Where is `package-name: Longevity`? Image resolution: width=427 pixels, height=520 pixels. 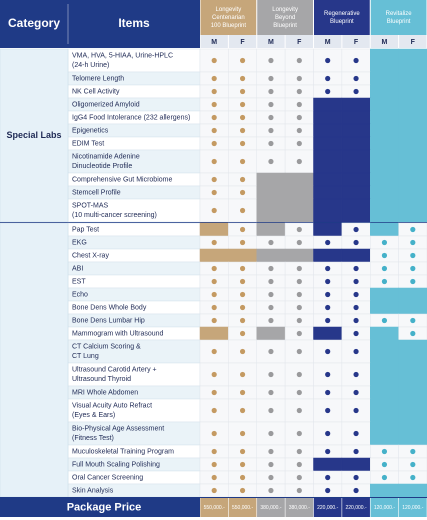 package-name: Longevity is located at coordinates (229, 10).